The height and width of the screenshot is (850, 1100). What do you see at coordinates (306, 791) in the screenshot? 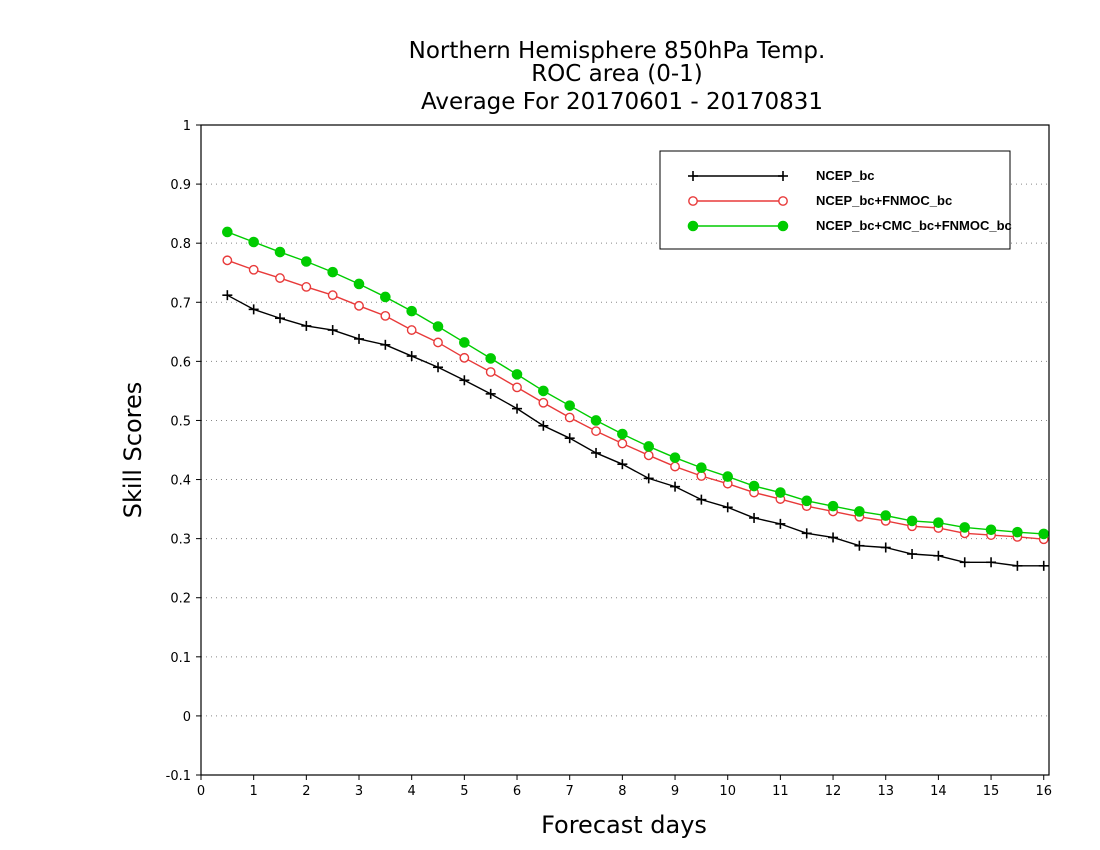
I see `x-tick-label: 2` at bounding box center [306, 791].